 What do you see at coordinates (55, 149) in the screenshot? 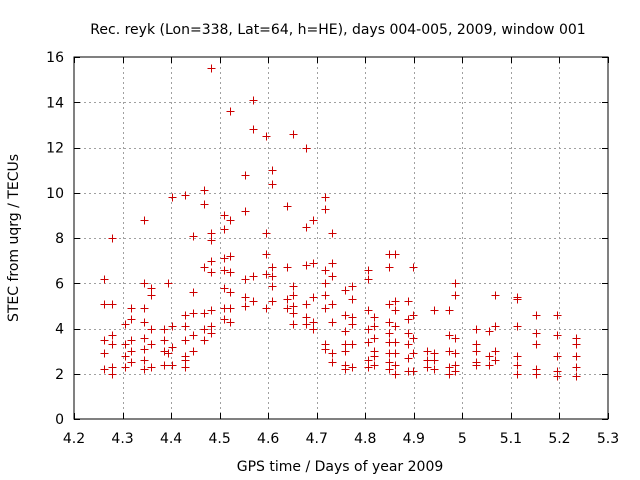
I see `y-tick-label: 12` at bounding box center [55, 149].